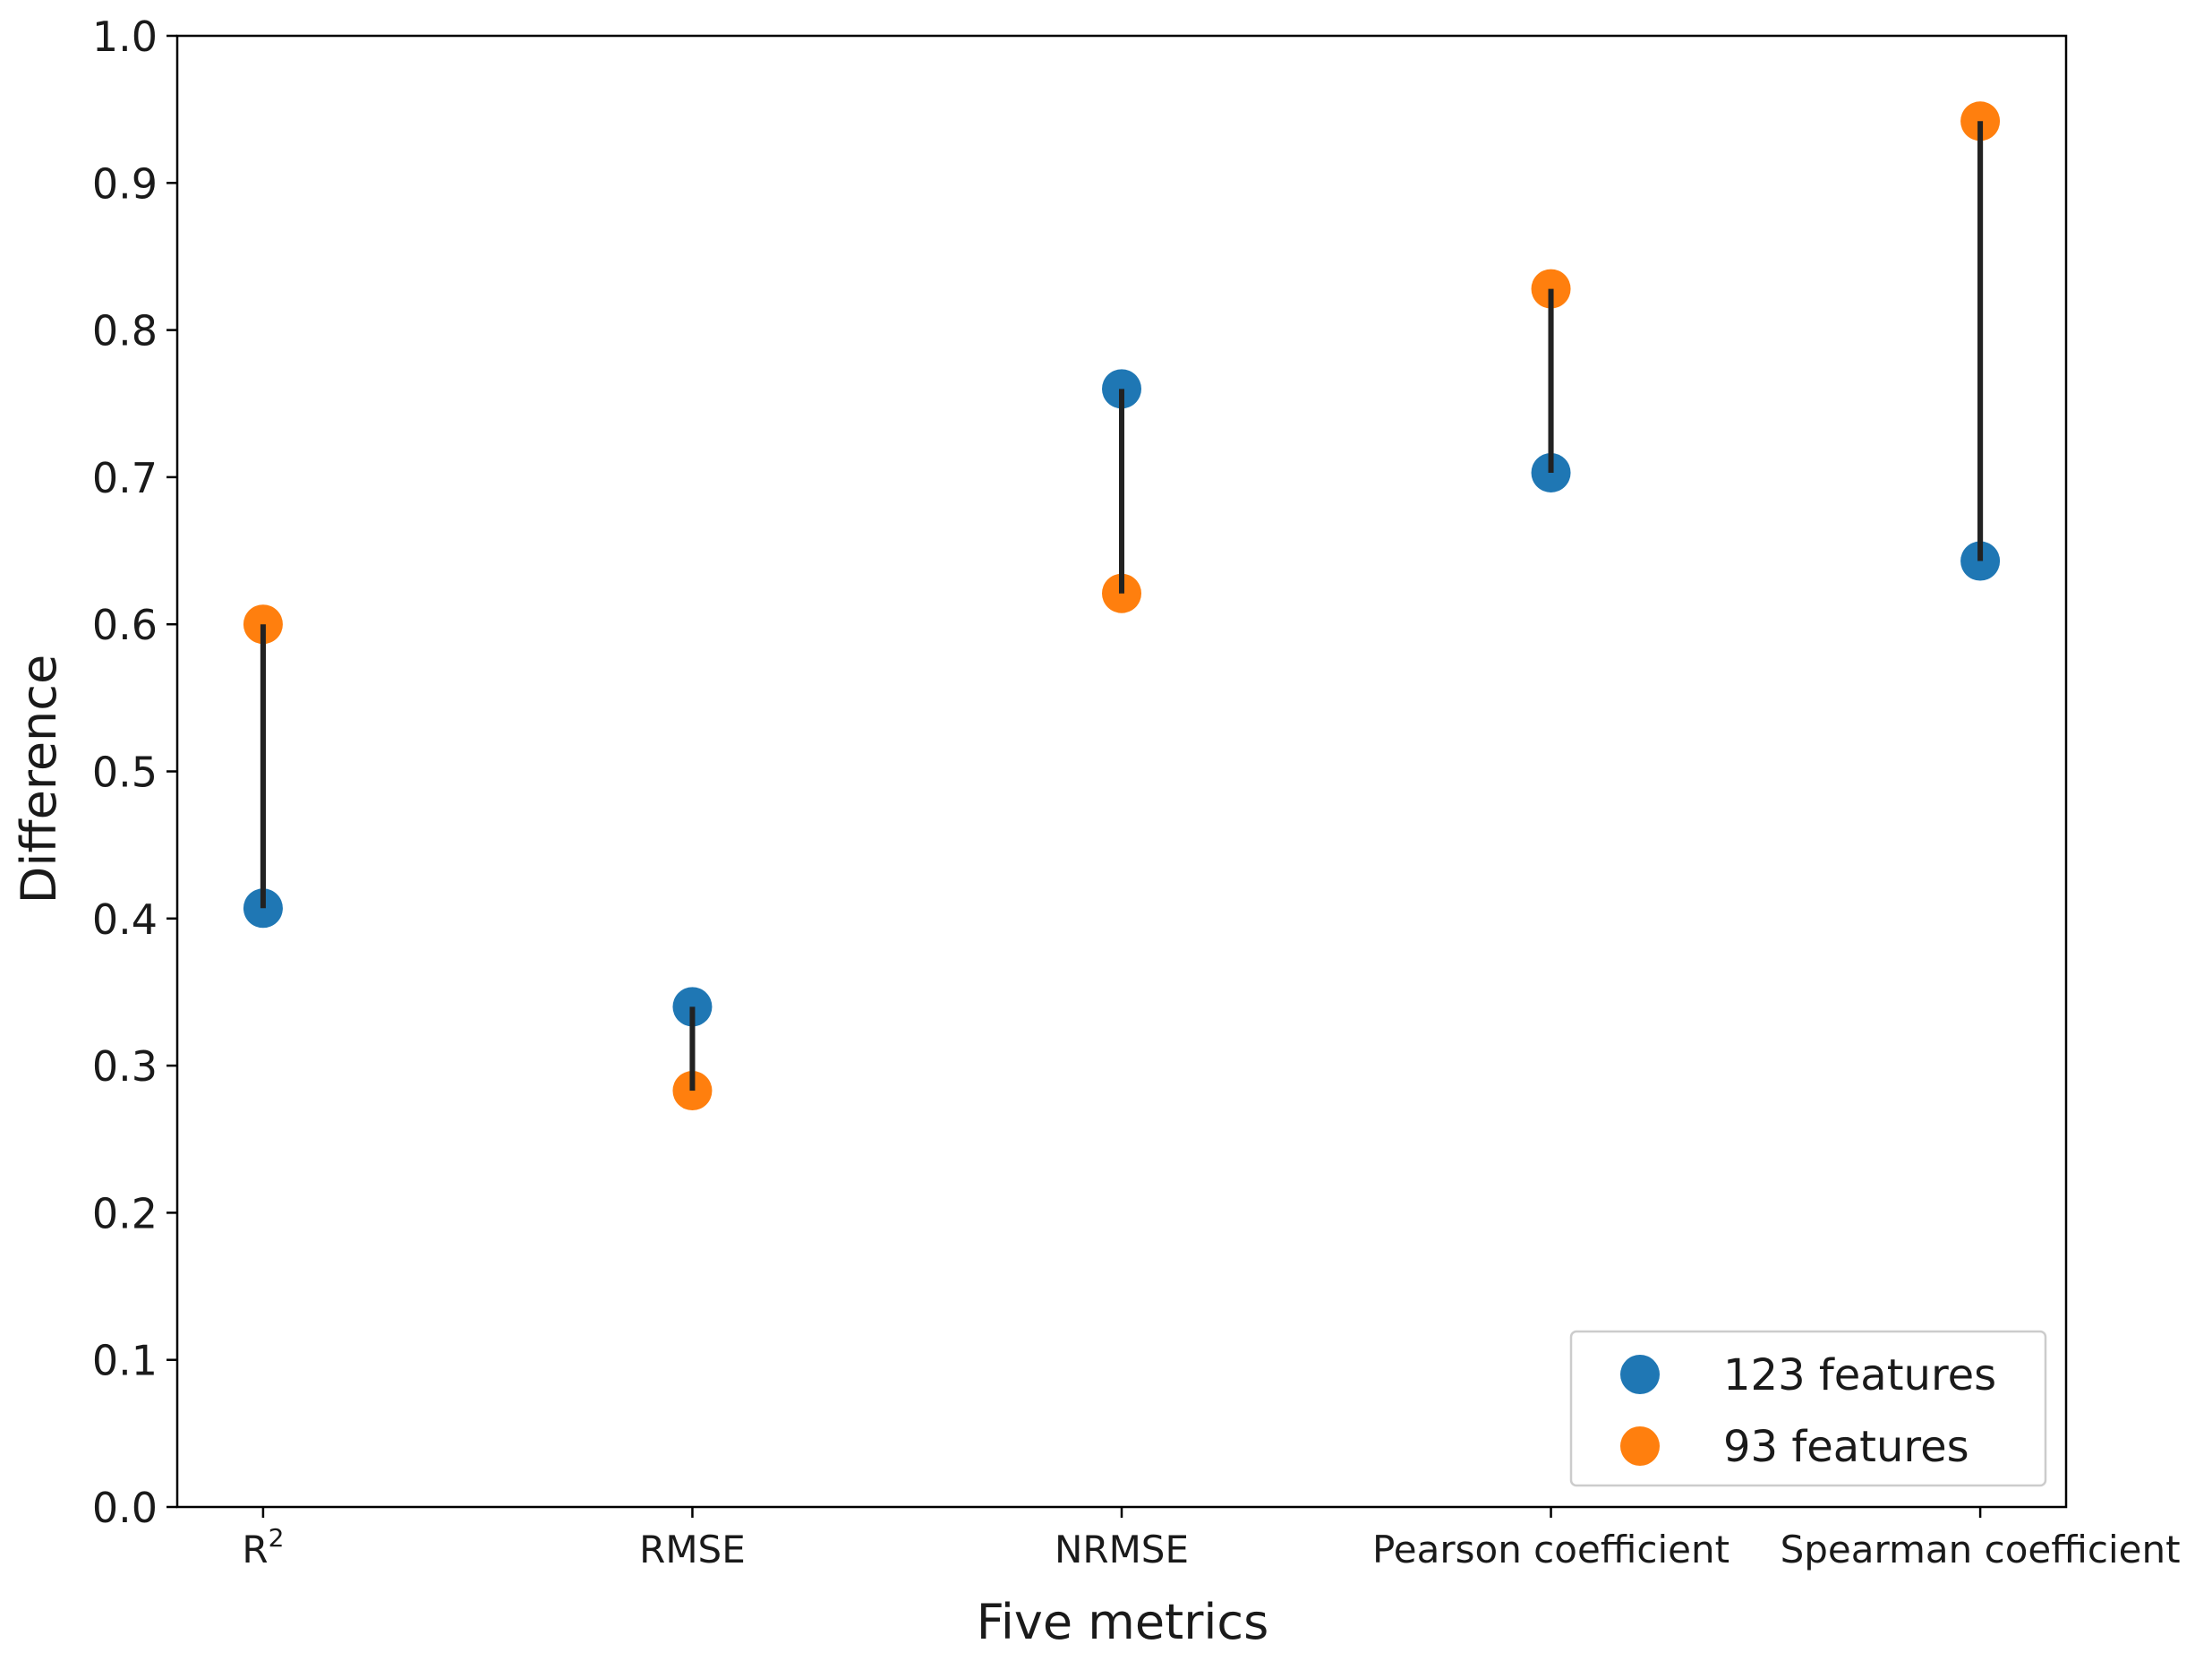 The width and height of the screenshot is (2212, 1661). What do you see at coordinates (125, 625) in the screenshot?
I see `y-tick-label: 0.6` at bounding box center [125, 625].